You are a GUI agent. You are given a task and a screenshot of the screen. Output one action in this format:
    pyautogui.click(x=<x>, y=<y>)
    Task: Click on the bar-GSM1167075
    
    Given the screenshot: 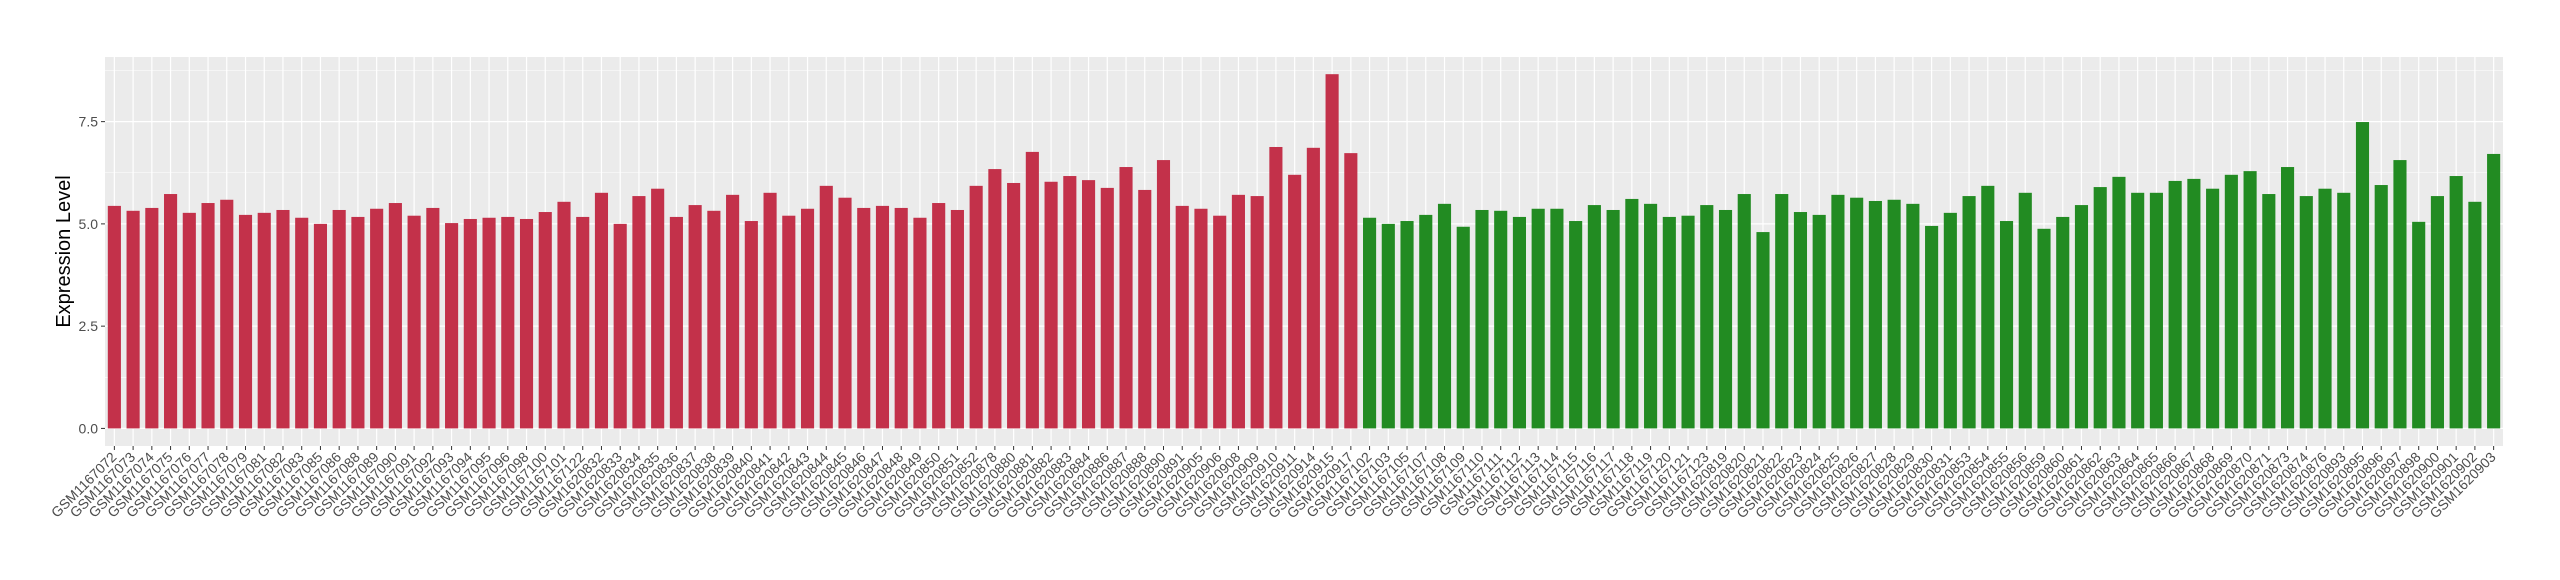 What is the action you would take?
    pyautogui.click(x=171, y=311)
    